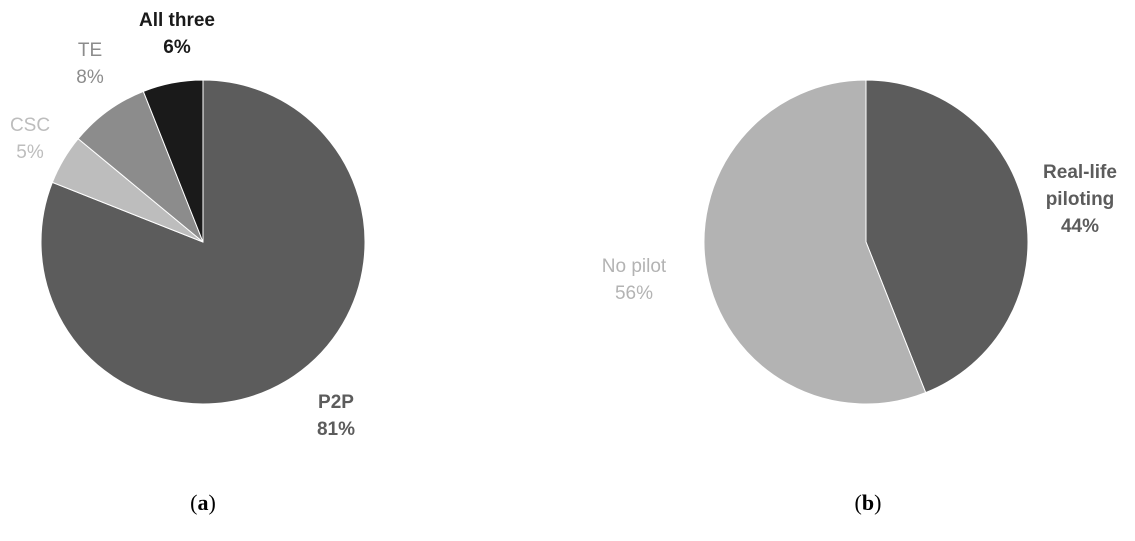  Describe the element at coordinates (90, 50) in the screenshot. I see `slice-name: TE` at that location.